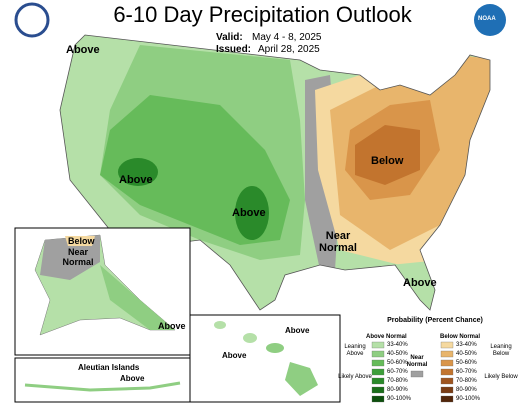 The height and width of the screenshot is (405, 525). I want to click on noaa-logo, so click(490, 20).